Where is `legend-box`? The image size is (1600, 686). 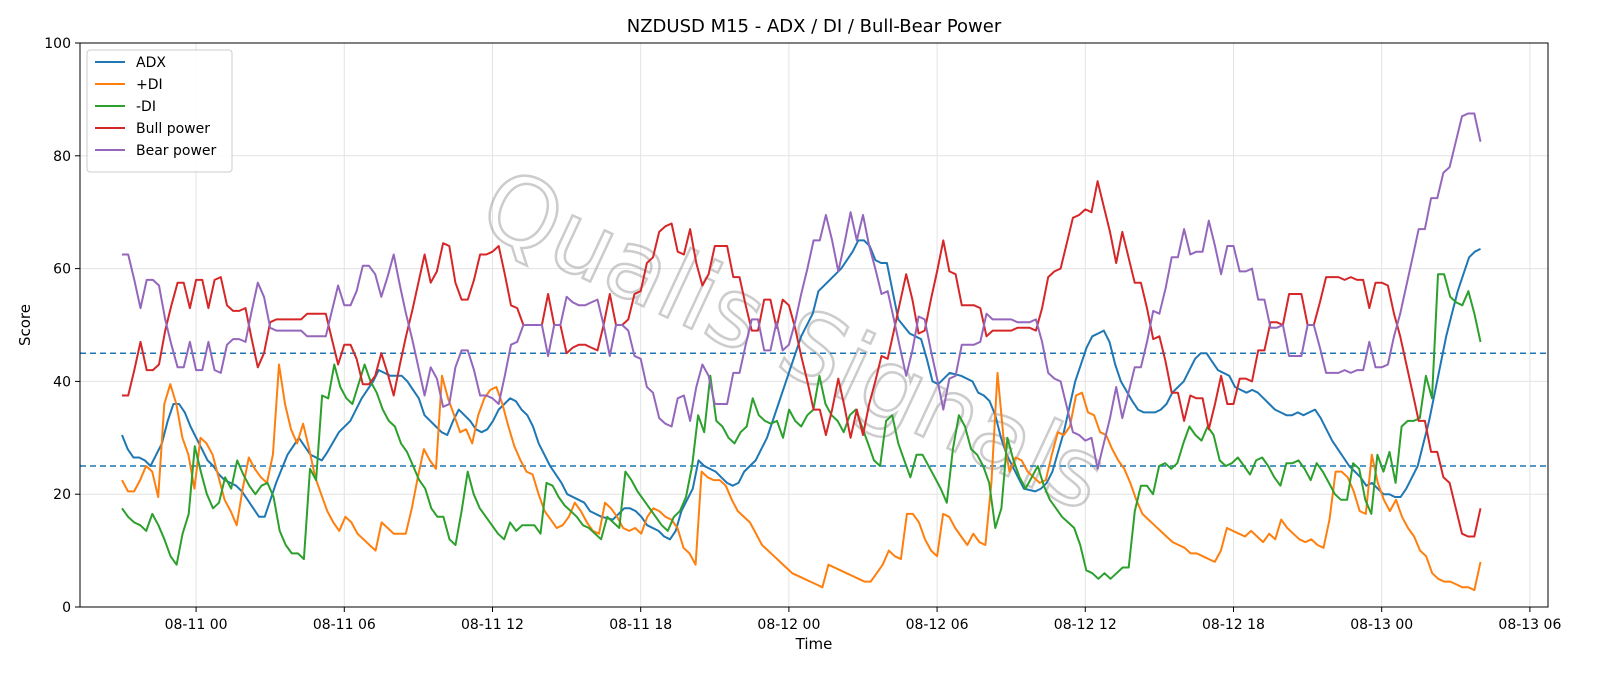
legend-box is located at coordinates (159, 111).